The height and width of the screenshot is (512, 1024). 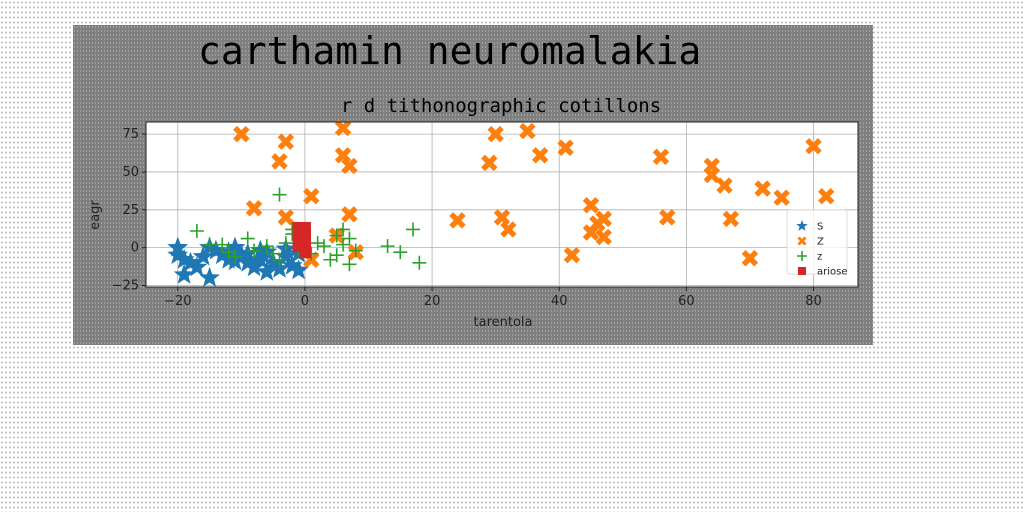 What do you see at coordinates (130, 134) in the screenshot?
I see `y-tick-label: 75` at bounding box center [130, 134].